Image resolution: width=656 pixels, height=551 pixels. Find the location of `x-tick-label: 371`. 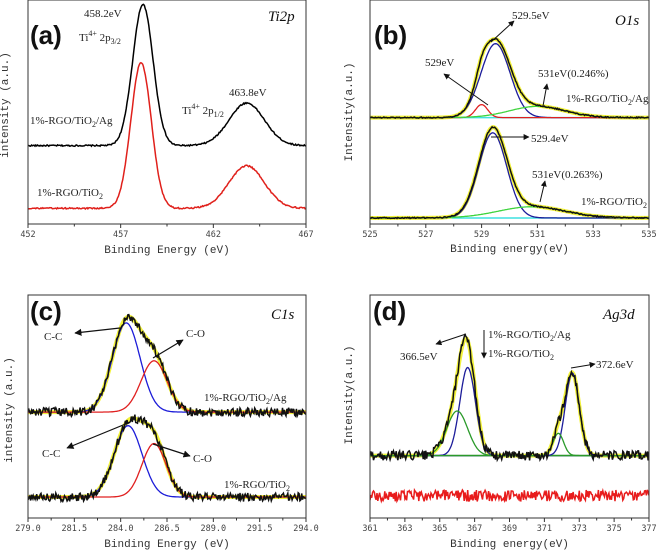

x-tick-label: 371 is located at coordinates (544, 529).